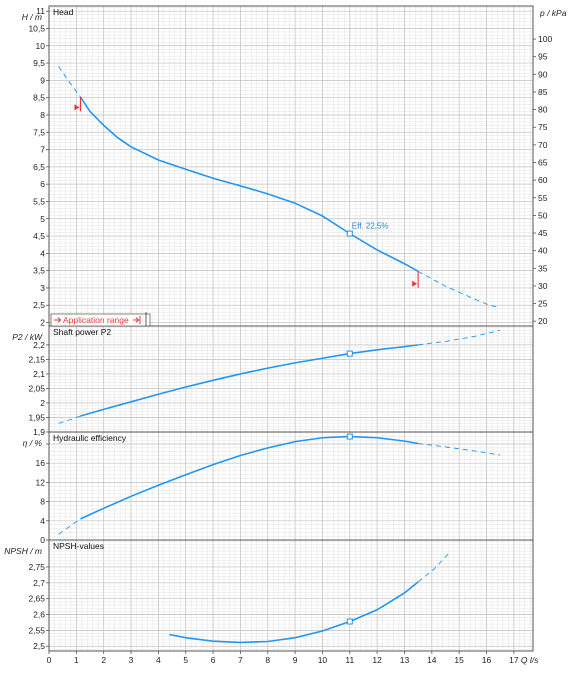  I want to click on y-tick-label: 10, so click(41, 46).